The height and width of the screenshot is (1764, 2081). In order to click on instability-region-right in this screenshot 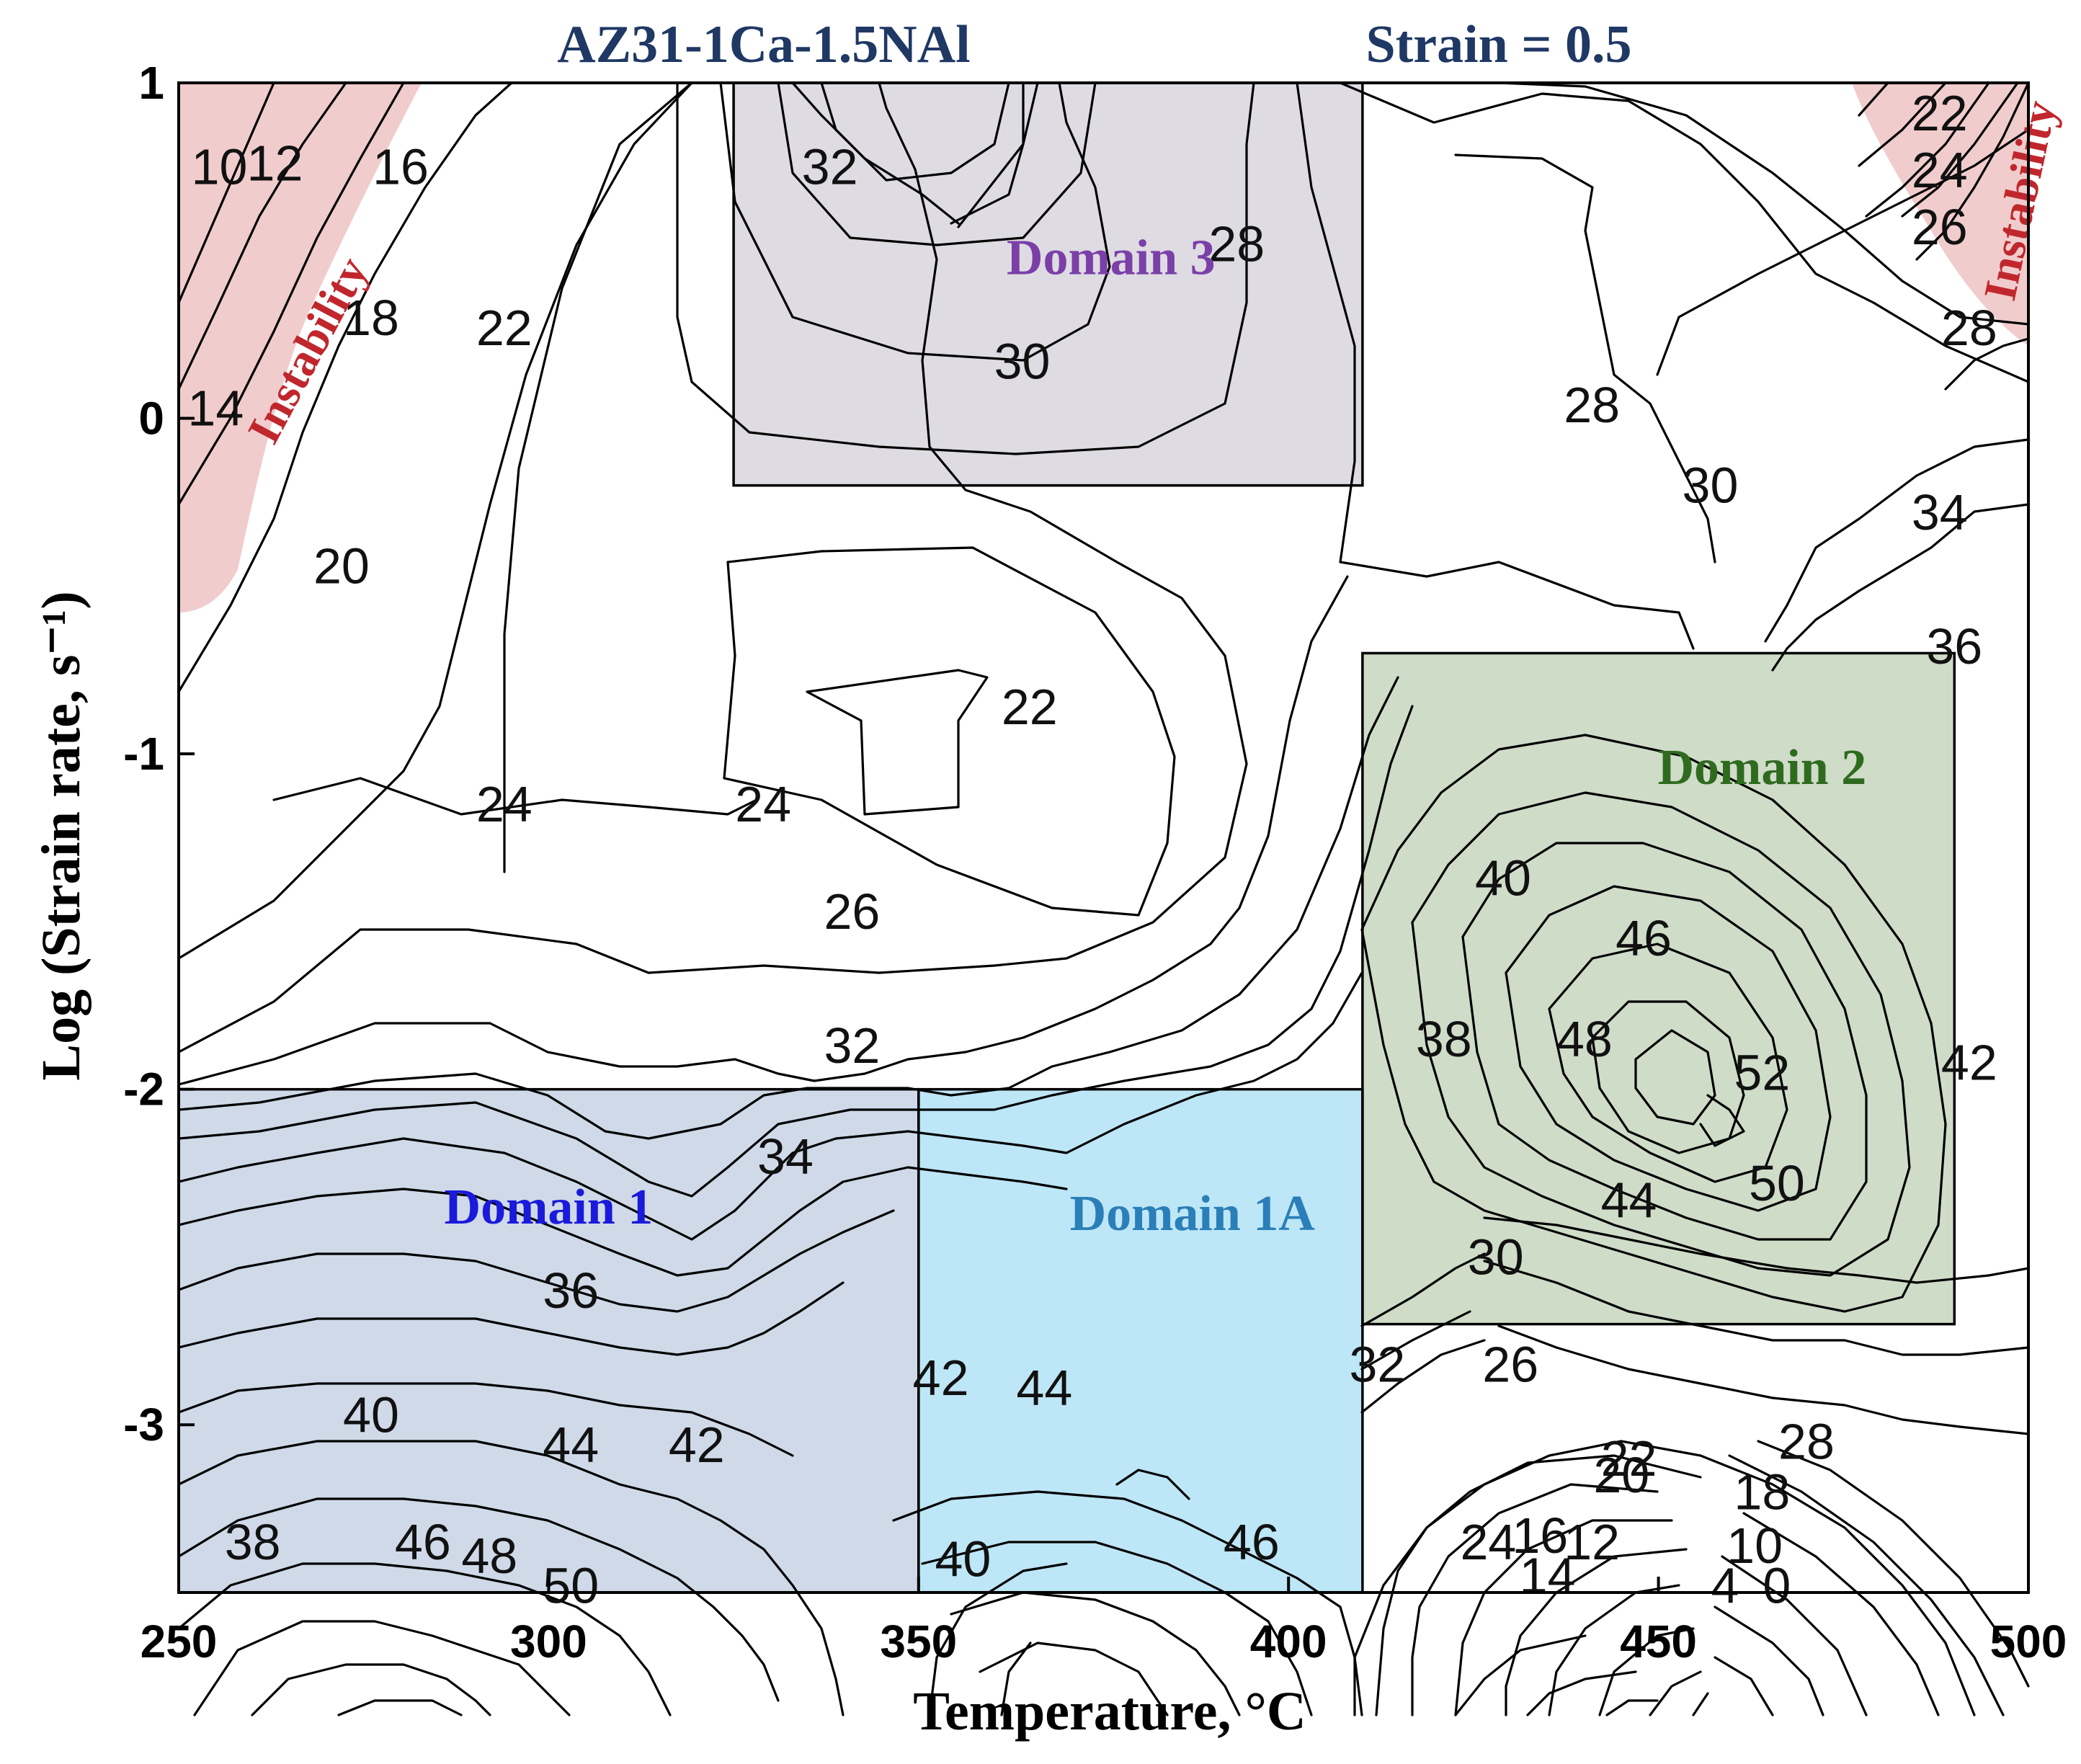, I will do `click(1940, 214)`.